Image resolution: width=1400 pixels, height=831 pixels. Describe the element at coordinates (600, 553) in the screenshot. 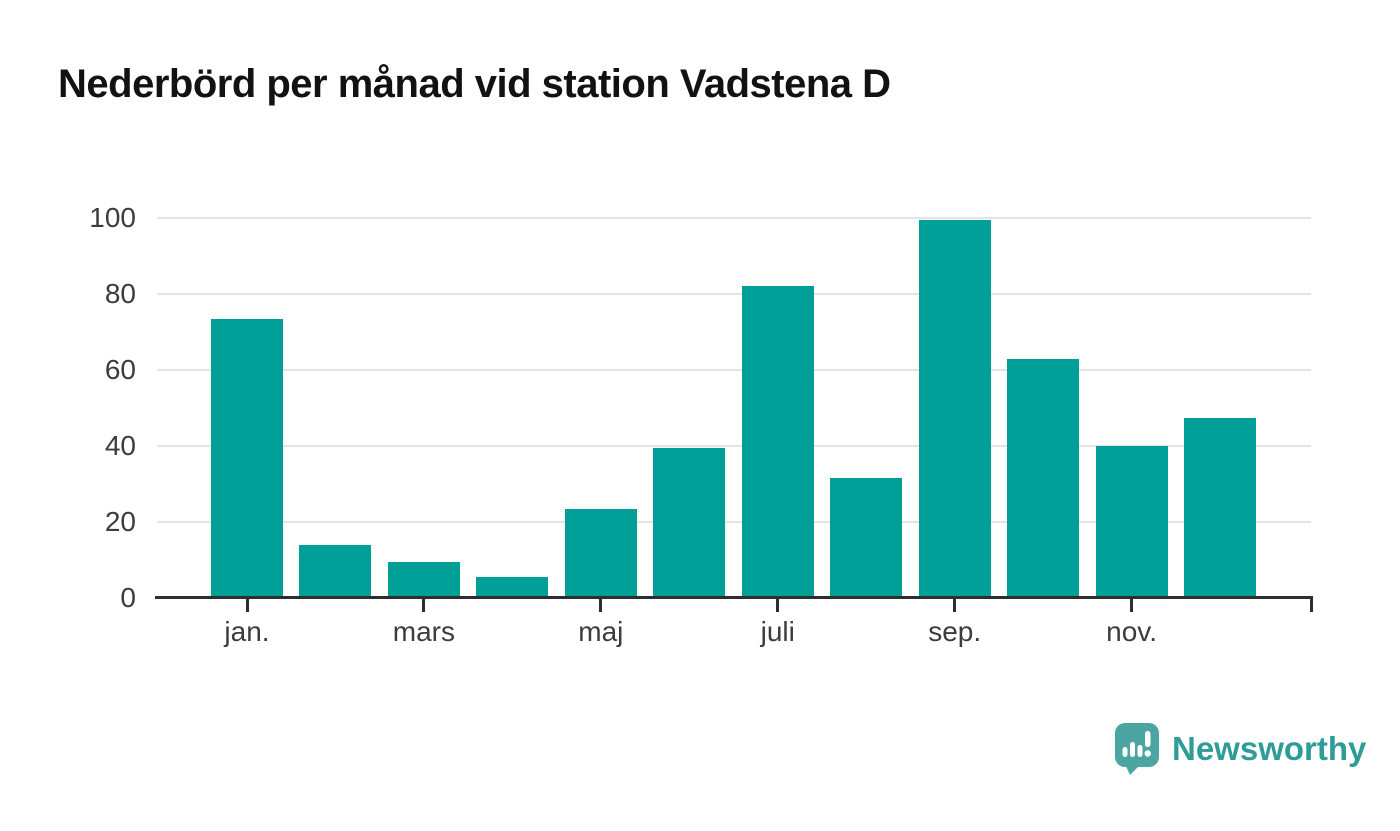

I see `bar-maj` at that location.